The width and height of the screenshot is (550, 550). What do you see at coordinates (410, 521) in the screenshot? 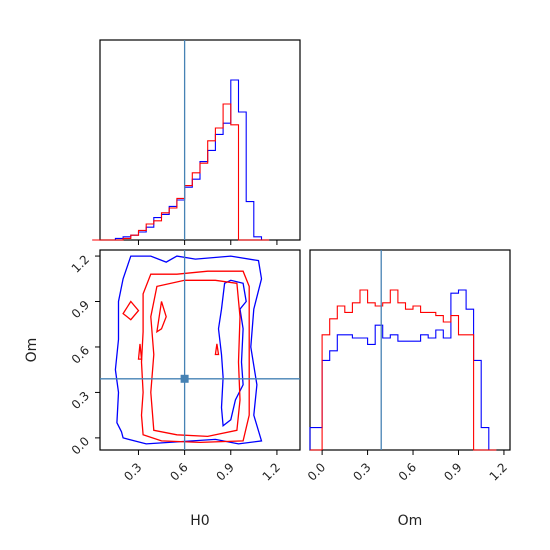
I see `x-axis-title-om: Om` at bounding box center [410, 521].